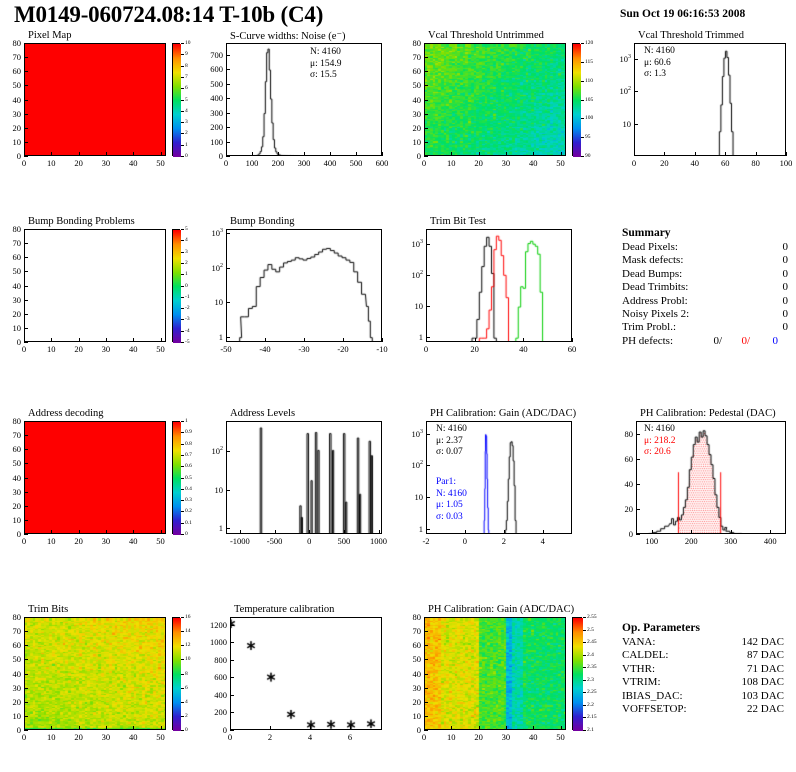 The height and width of the screenshot is (772, 796). Describe the element at coordinates (186, 673) in the screenshot. I see `color-scale-label: 8` at that location.